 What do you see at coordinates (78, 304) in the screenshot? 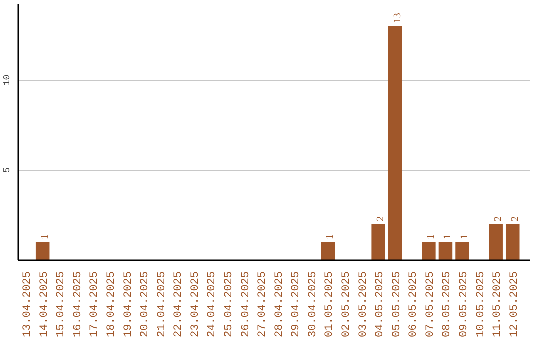
I see `x-tick-label: 16.04.2025` at bounding box center [78, 304].